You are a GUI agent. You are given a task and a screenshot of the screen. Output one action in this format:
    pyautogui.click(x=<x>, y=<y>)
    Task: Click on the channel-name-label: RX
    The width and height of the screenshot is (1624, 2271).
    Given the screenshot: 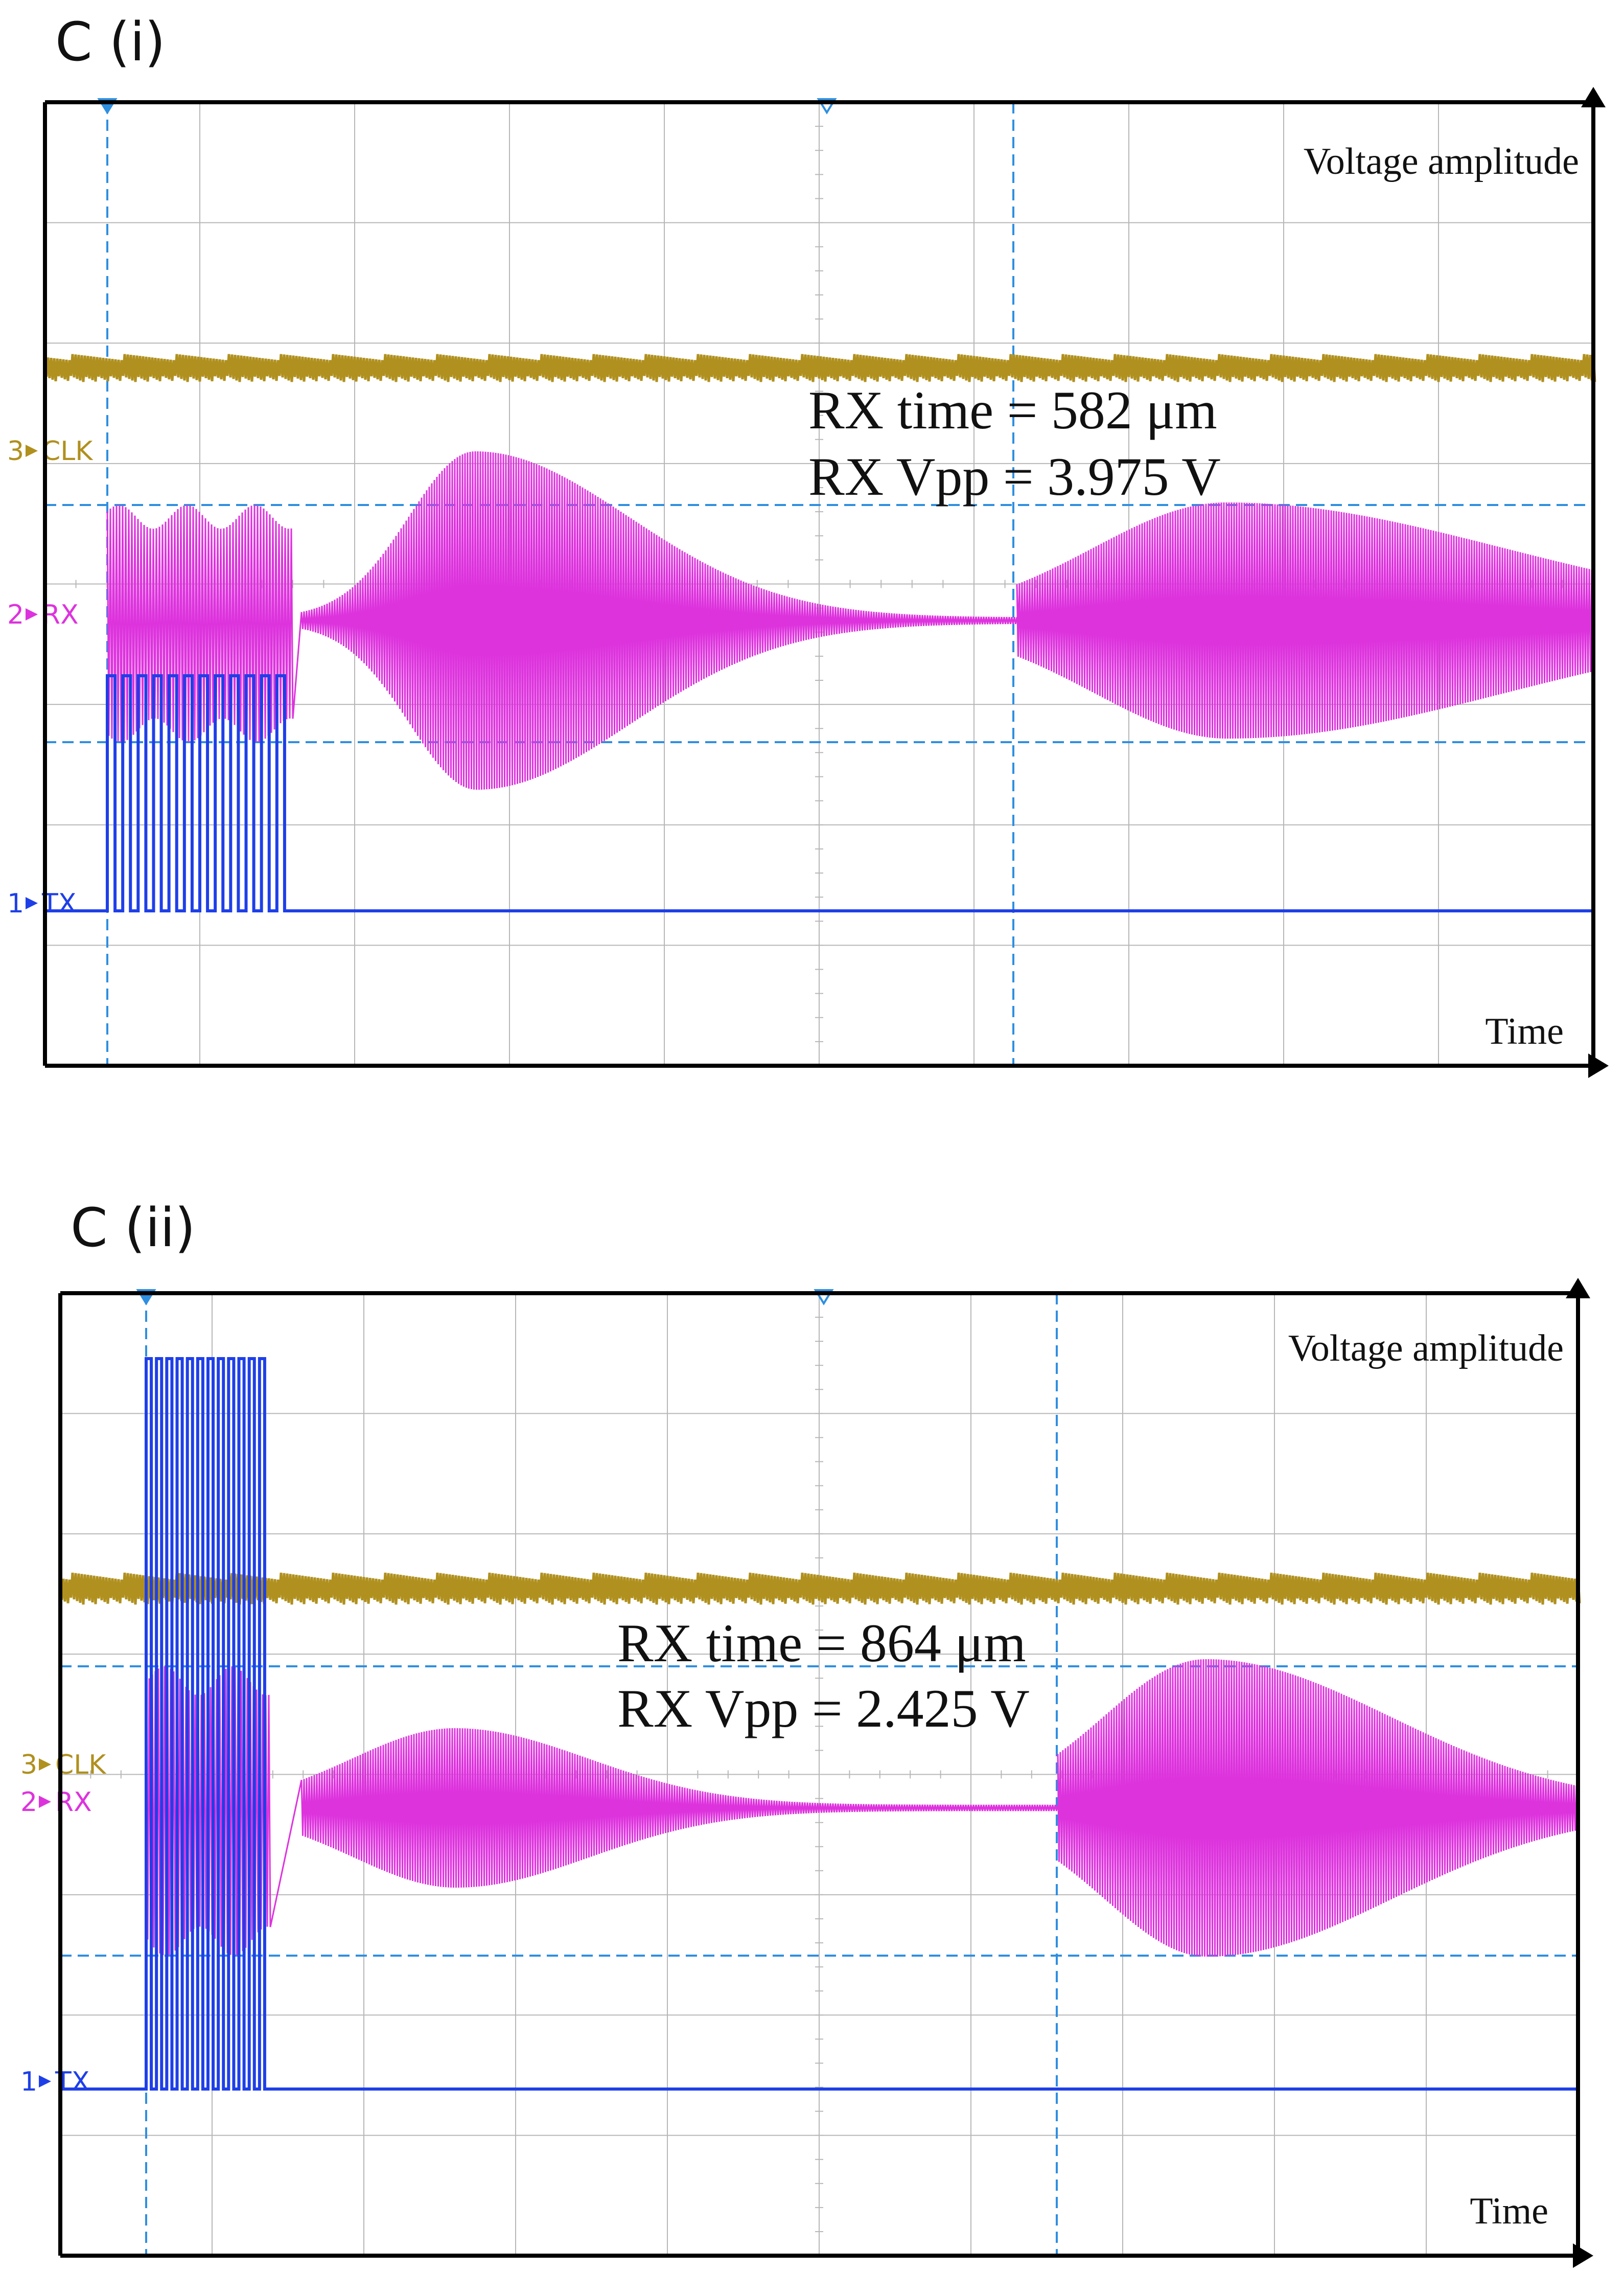 What is the action you would take?
    pyautogui.click(x=60, y=615)
    